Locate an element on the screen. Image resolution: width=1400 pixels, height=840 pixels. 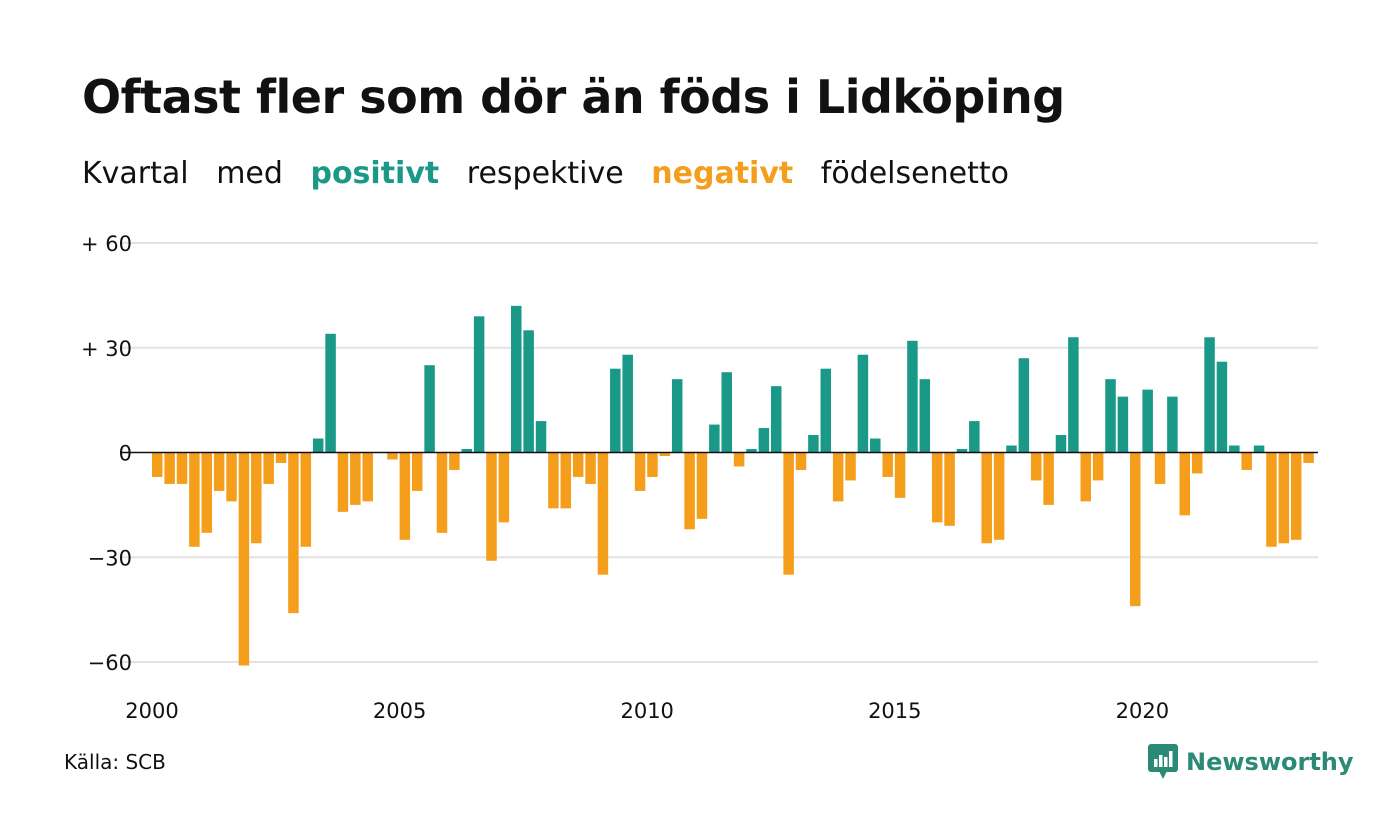
brand-name: Newsworthy is located at coordinates (1270, 762).